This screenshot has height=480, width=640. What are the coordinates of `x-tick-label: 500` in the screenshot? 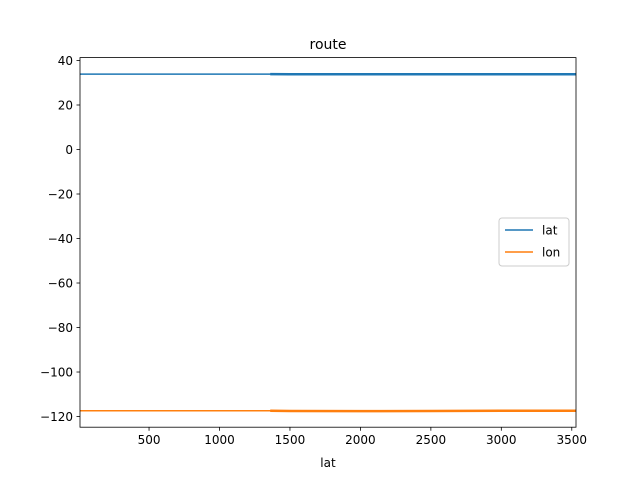 It's located at (149, 440).